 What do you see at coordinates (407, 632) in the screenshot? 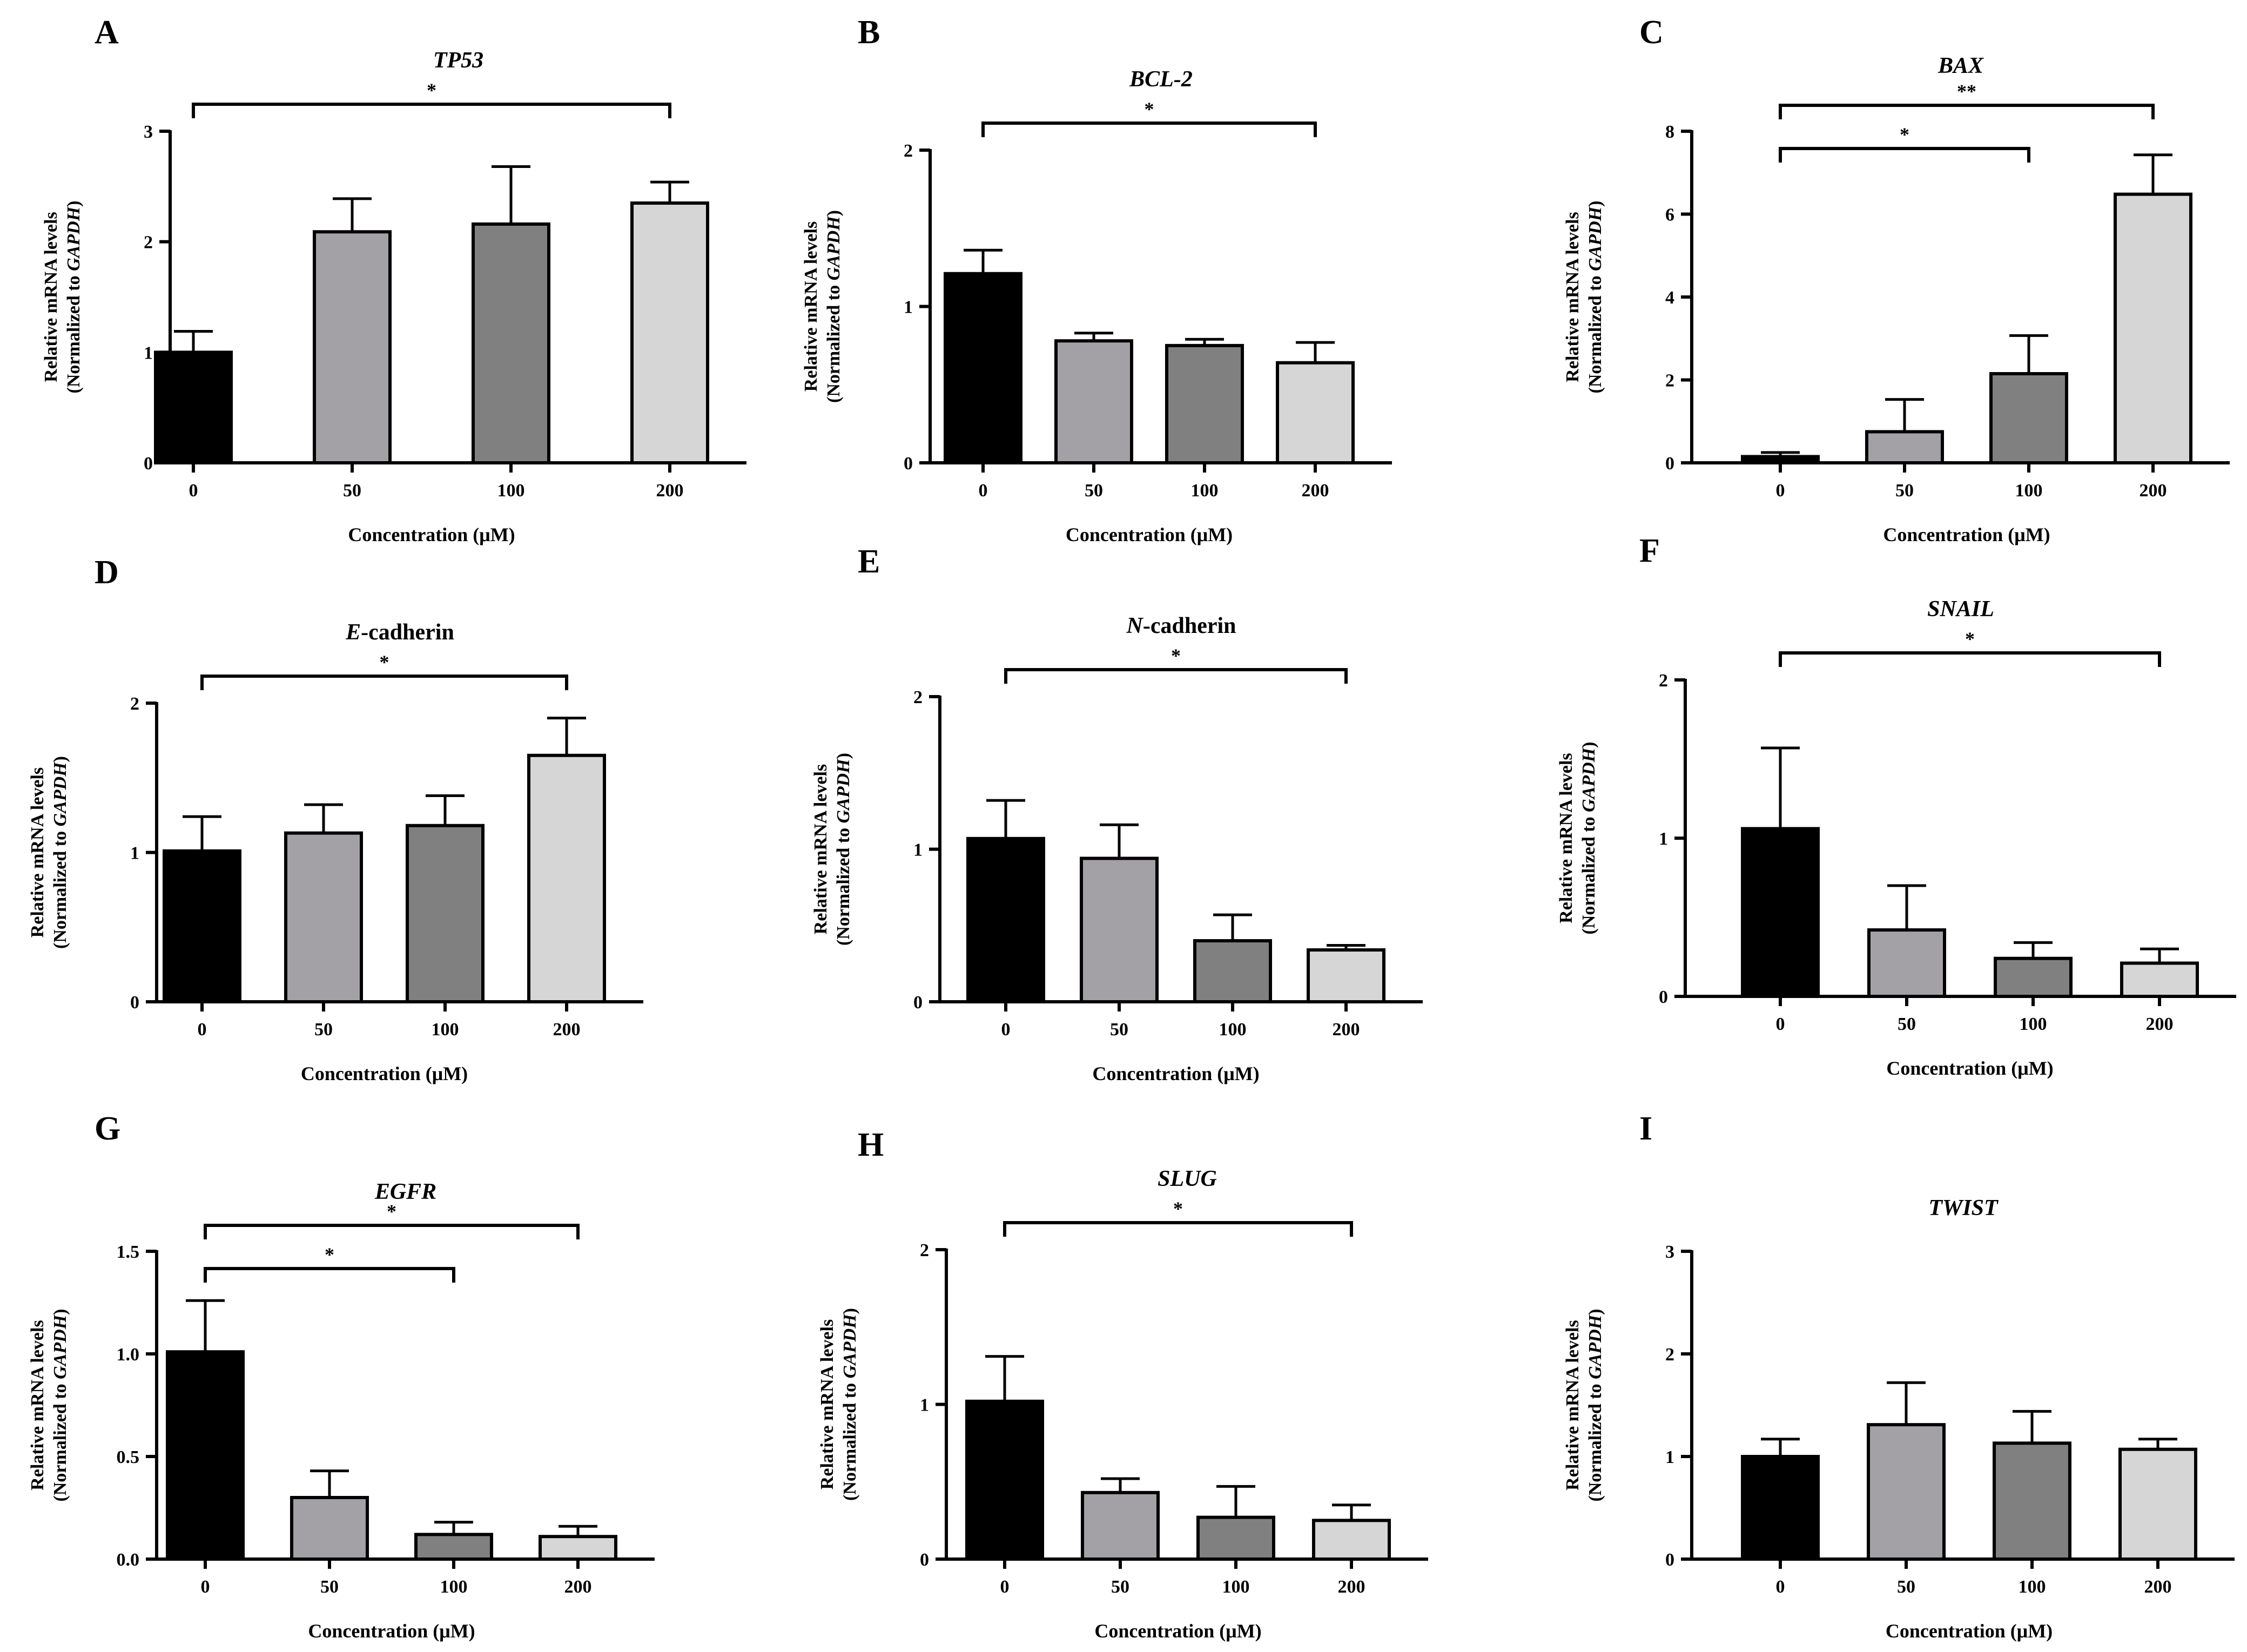
I see `chart-title-suffix: -cadherin` at bounding box center [407, 632].